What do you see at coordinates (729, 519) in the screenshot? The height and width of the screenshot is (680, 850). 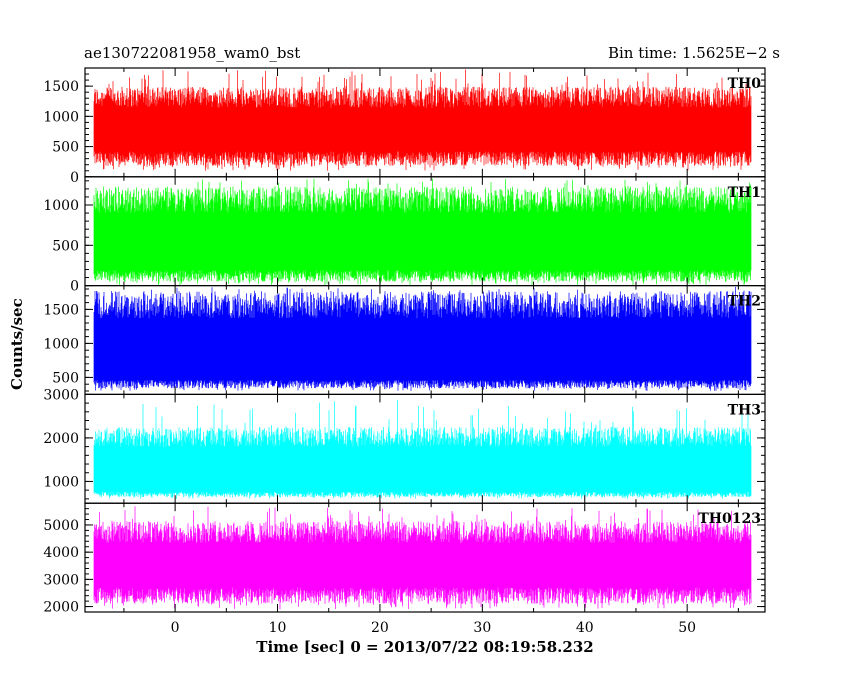 I see `panel-label-th0123: TH0123` at bounding box center [729, 519].